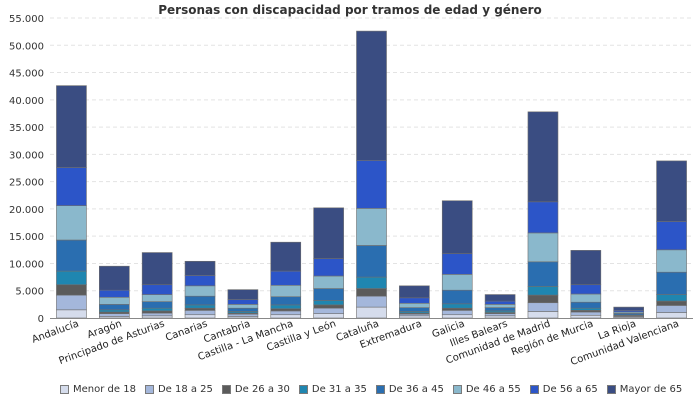 The image size is (700, 400). What do you see at coordinates (26, 183) in the screenshot?
I see `y-tick-label: 25.000` at bounding box center [26, 183].